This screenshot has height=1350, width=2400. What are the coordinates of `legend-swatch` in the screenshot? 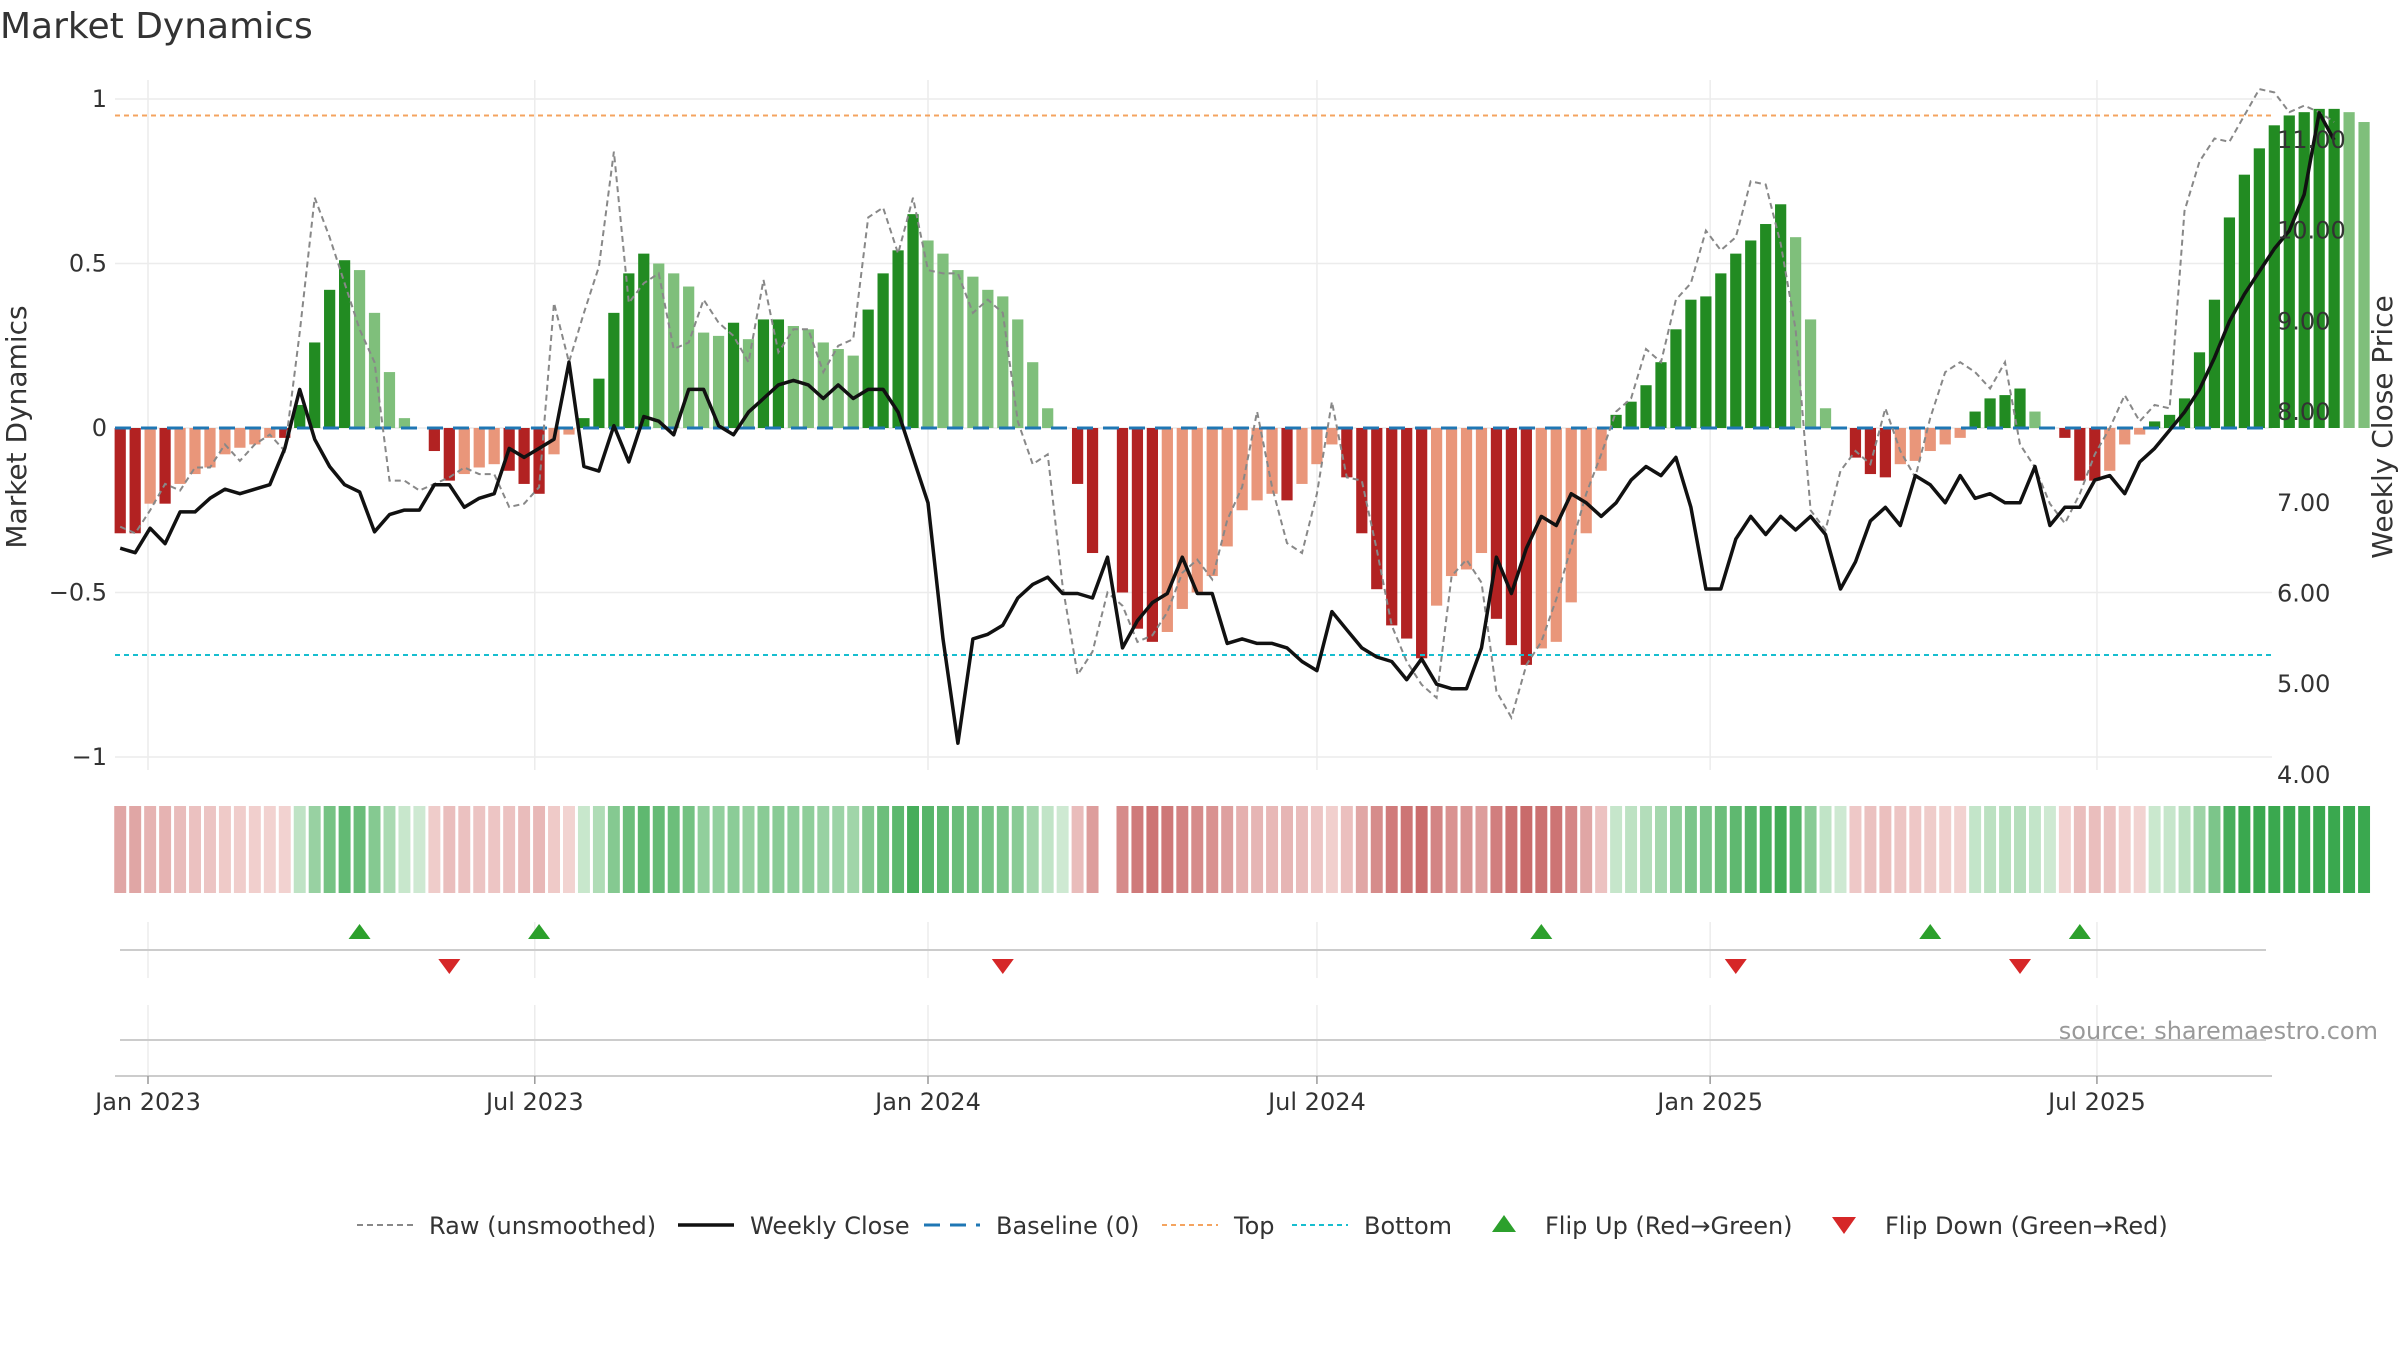 It's located at (1504, 1223).